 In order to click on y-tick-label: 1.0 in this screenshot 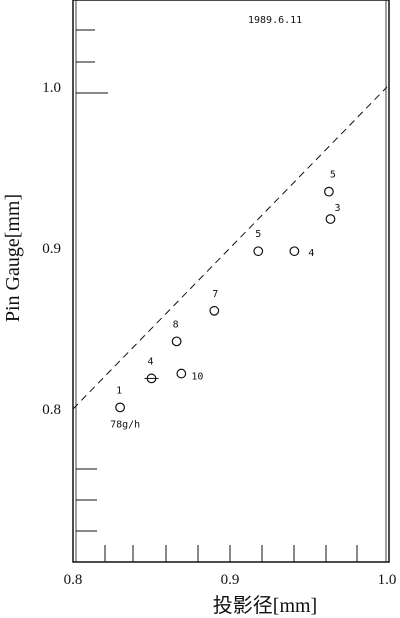, I will do `click(51, 88)`.